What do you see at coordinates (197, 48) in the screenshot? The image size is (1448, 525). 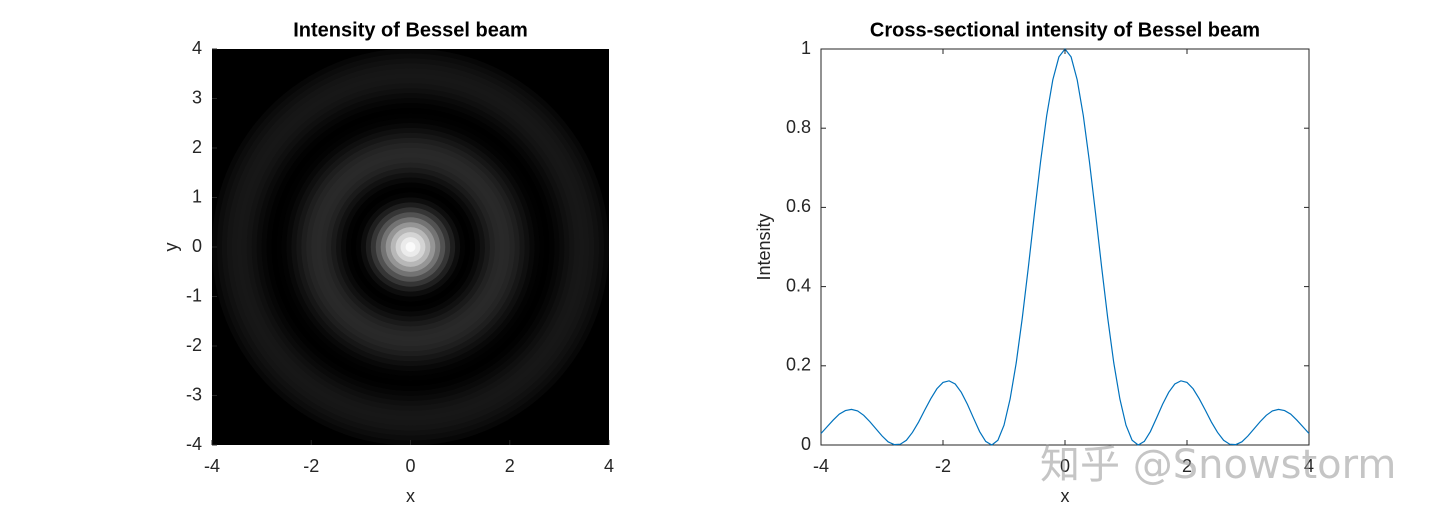 I see `y-tick-label: 4` at bounding box center [197, 48].